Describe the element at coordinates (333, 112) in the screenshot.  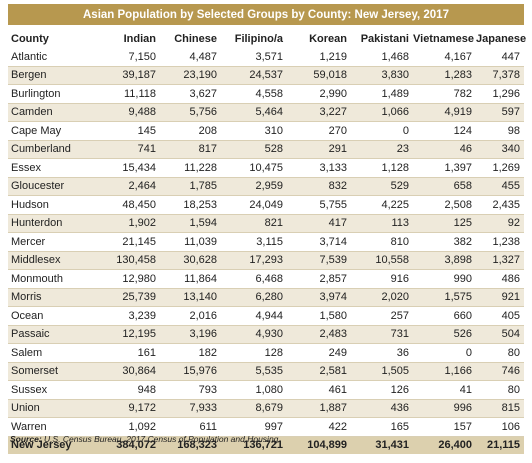
I see `table-cell: 3,227` at that location.